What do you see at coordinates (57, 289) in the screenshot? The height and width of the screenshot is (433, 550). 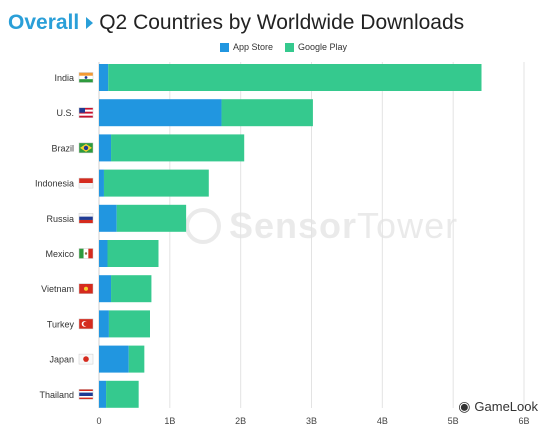 I see `category-label: Vietnam` at bounding box center [57, 289].